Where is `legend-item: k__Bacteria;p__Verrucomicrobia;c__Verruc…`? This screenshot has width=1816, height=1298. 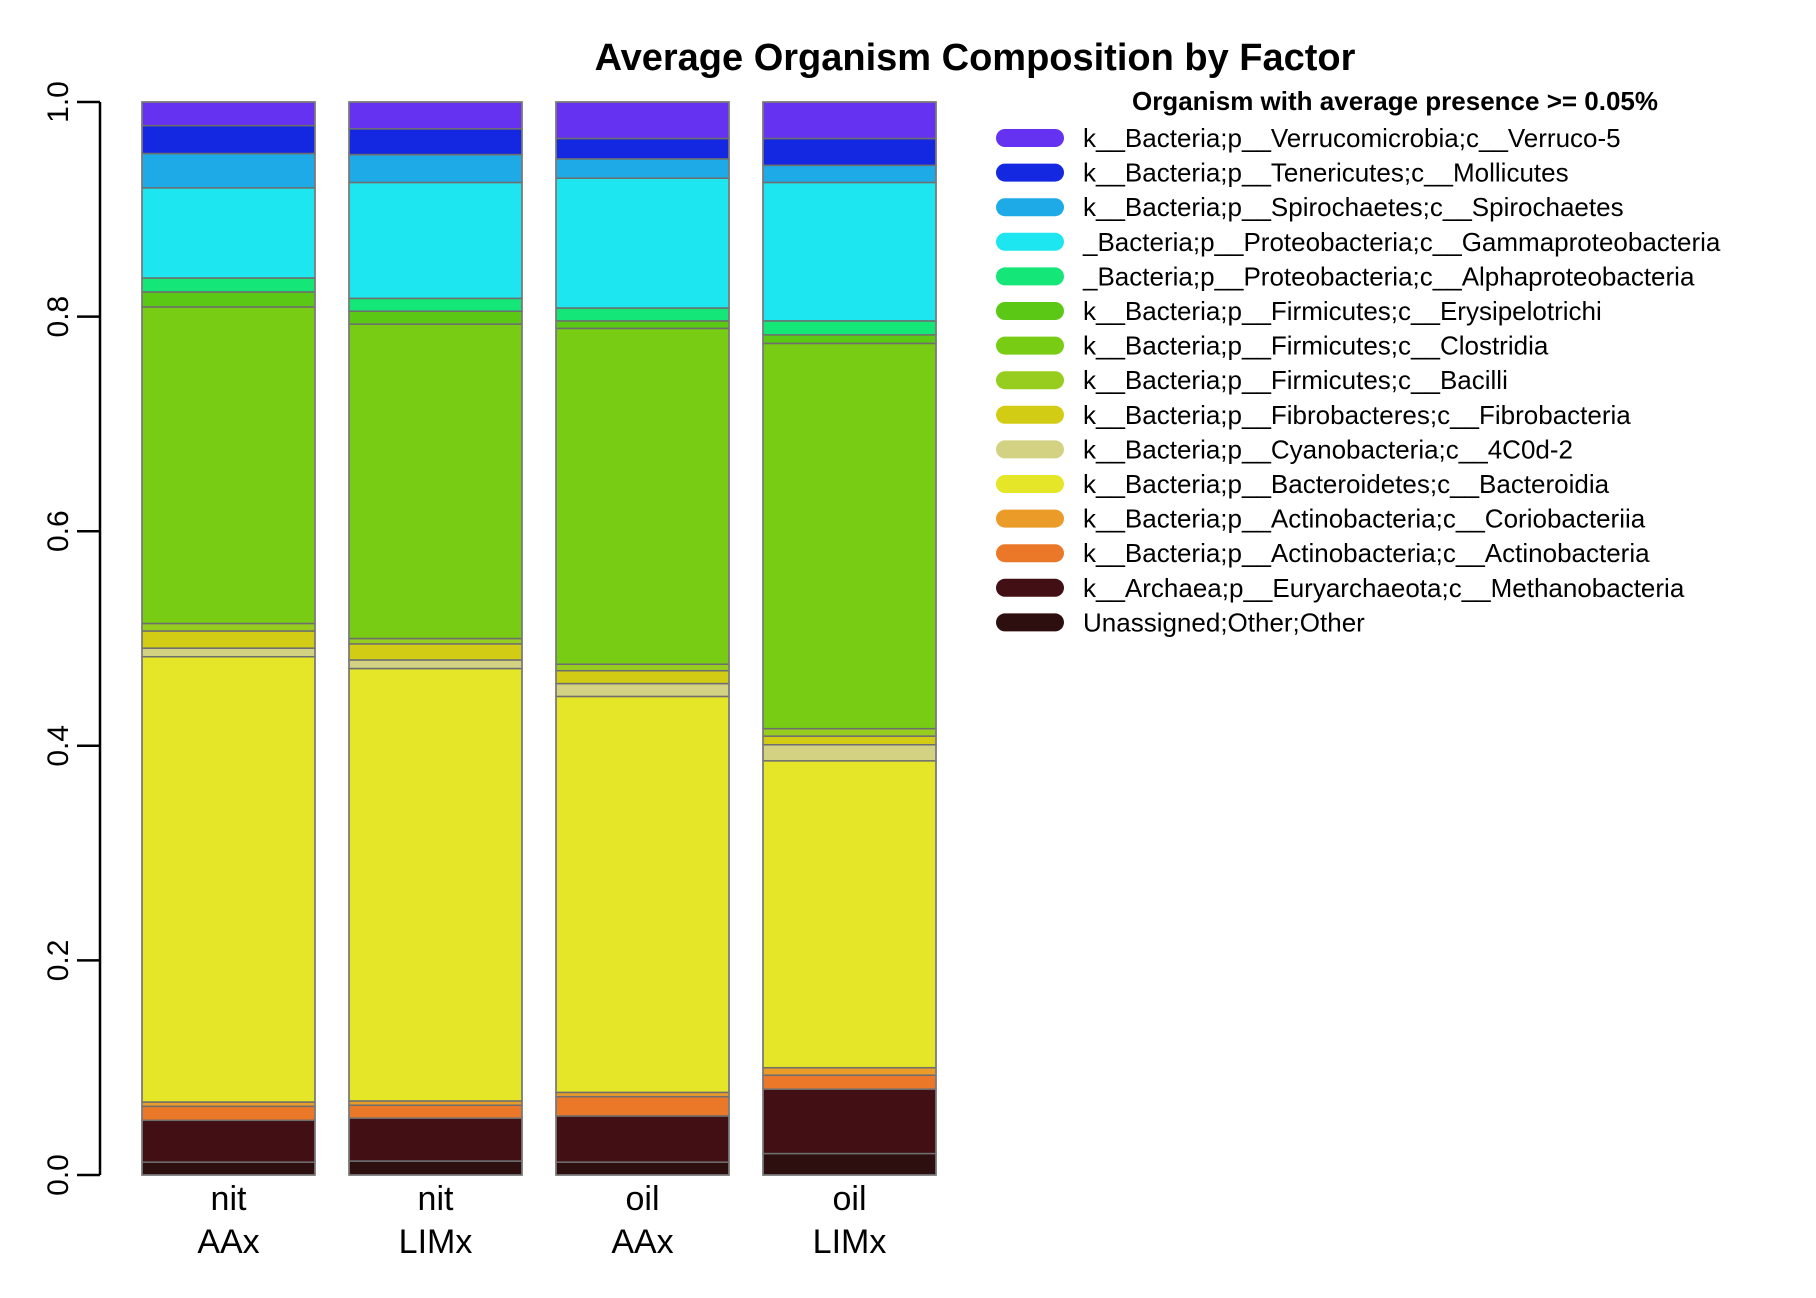 legend-item: k__Bacteria;p__Verrucomicrobia;c__Verruc… is located at coordinates (1308, 138).